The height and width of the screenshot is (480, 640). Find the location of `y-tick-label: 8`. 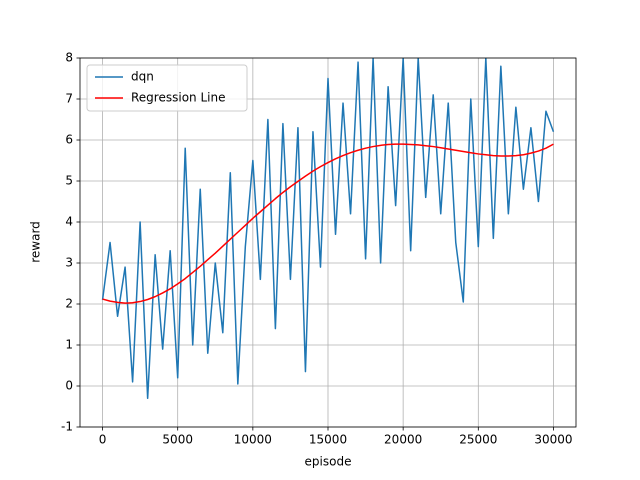

y-tick-label: 8 is located at coordinates (69, 58).